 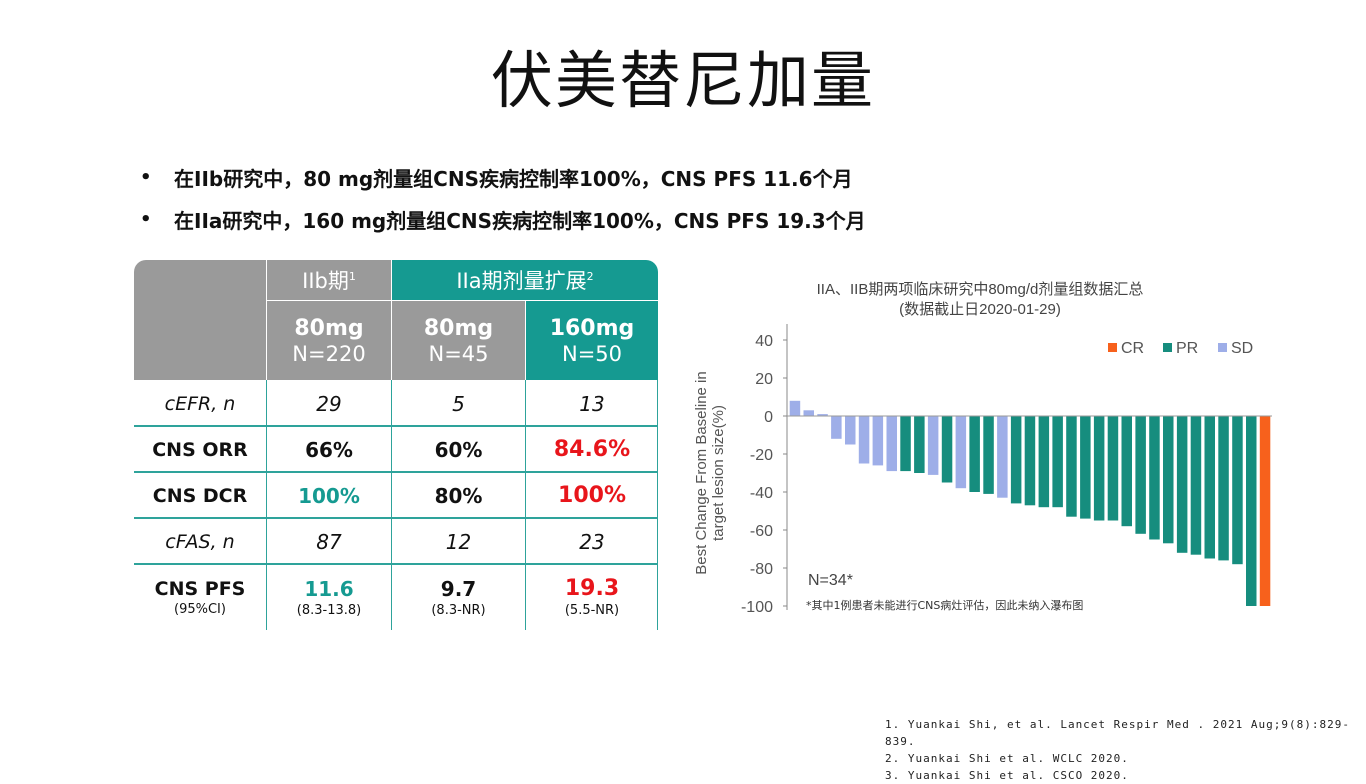 What do you see at coordinates (764, 341) in the screenshot?
I see `y-tick-label: 40` at bounding box center [764, 341].